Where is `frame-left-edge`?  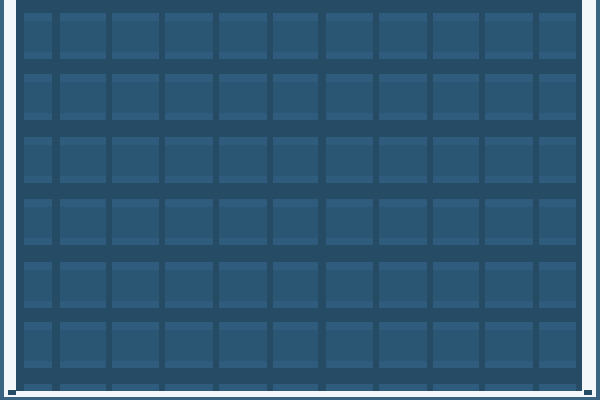 frame-left-edge is located at coordinates (2, 200).